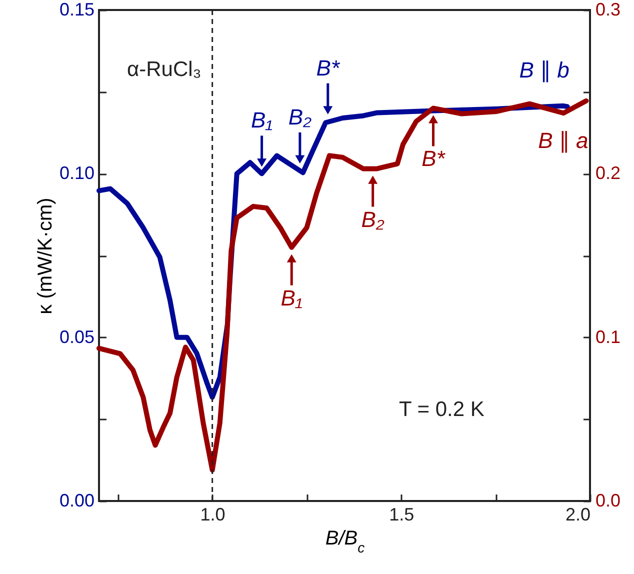 The image size is (634, 574). What do you see at coordinates (608, 10) in the screenshot?
I see `y2-tick-label: 0.3` at bounding box center [608, 10].